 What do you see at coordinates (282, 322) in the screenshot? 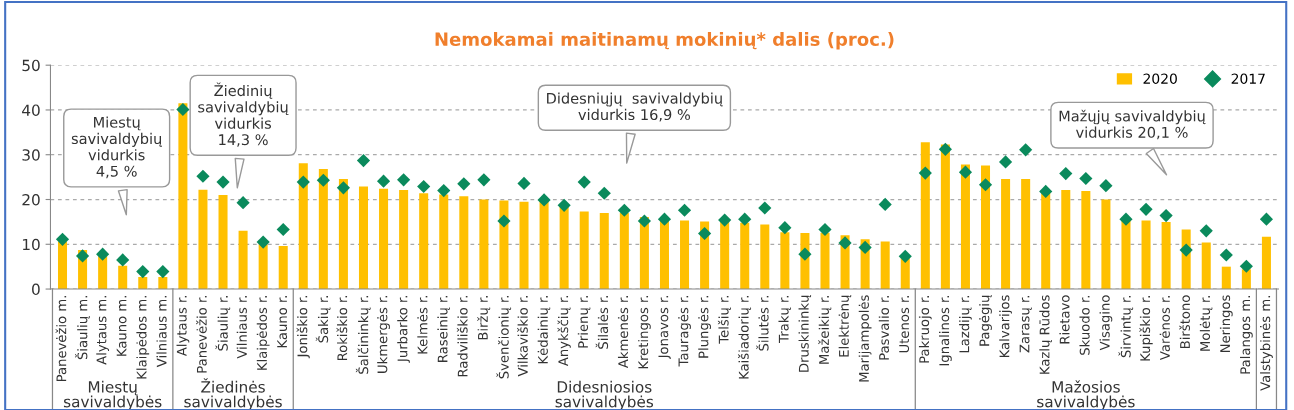
I see `x-tick-label: Kauno r.` at bounding box center [282, 322].